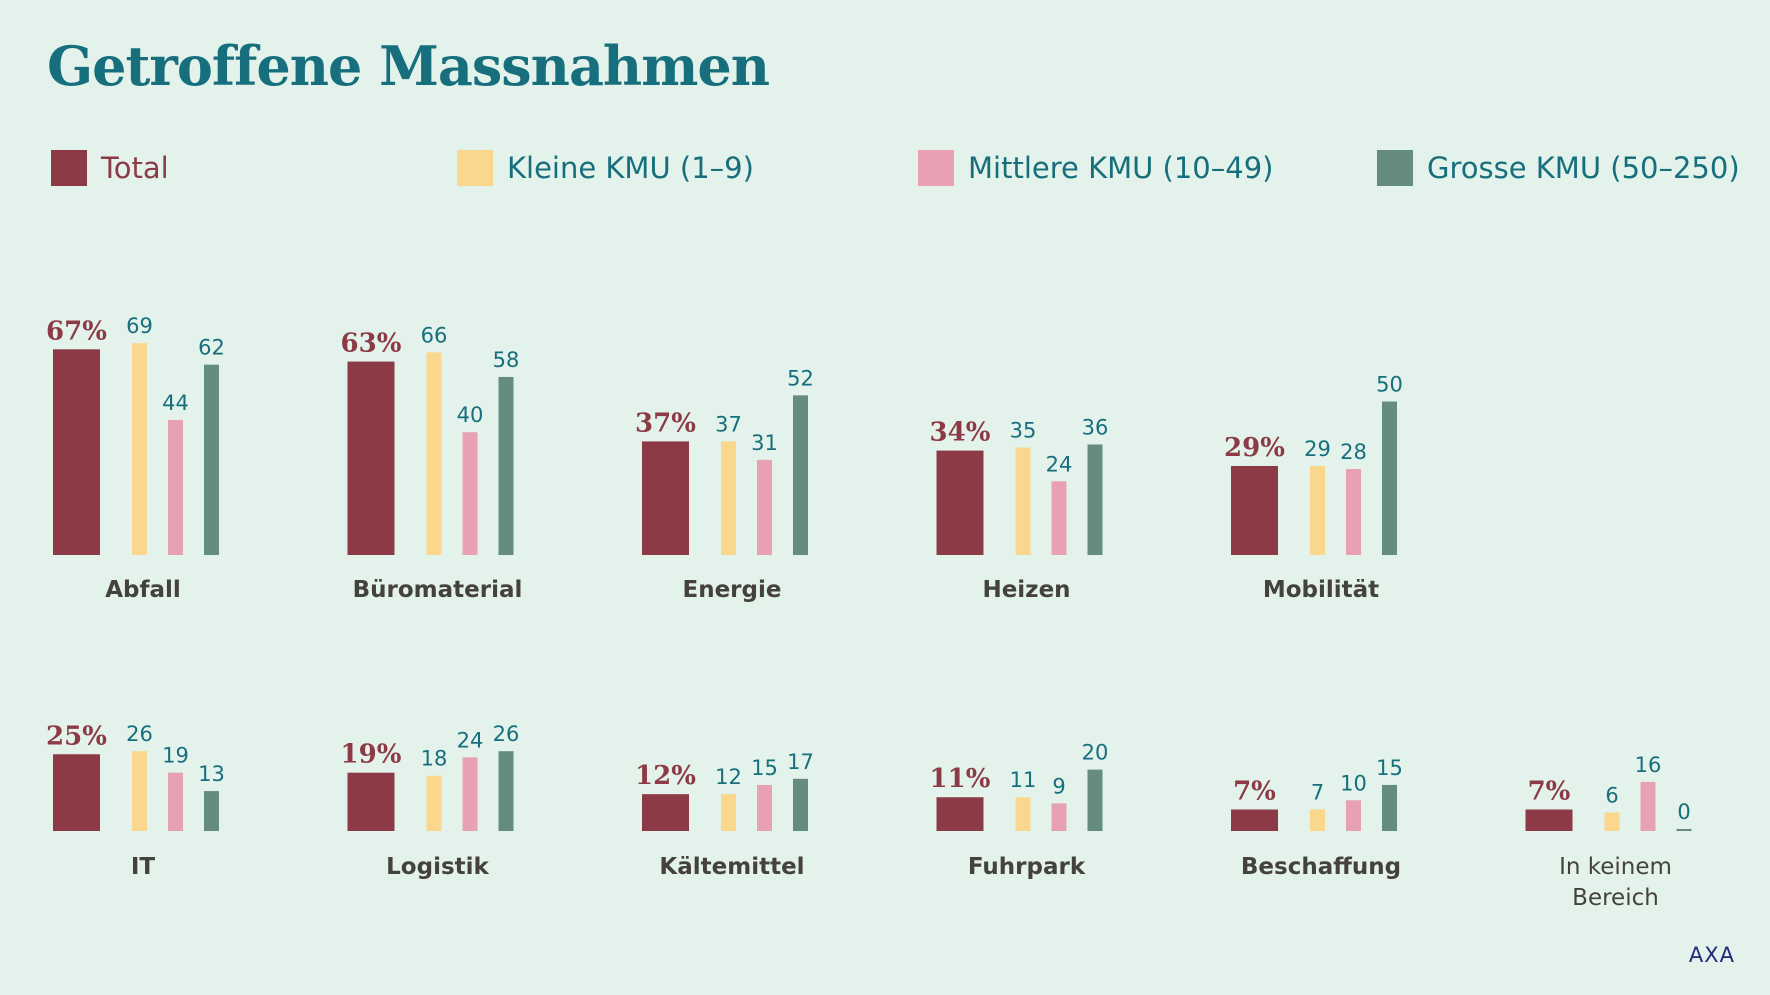 The width and height of the screenshot is (1770, 995). Describe the element at coordinates (76, 792) in the screenshot. I see `bar-it-total` at that location.